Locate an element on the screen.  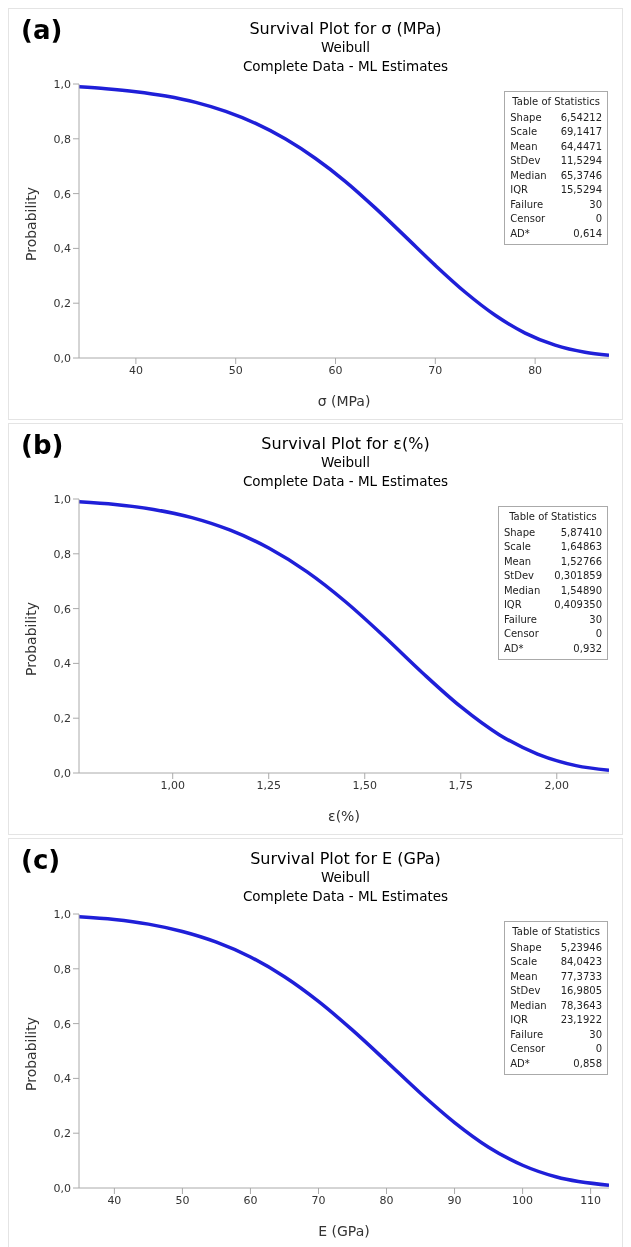
text: (c) is located at coordinates (41, 860).